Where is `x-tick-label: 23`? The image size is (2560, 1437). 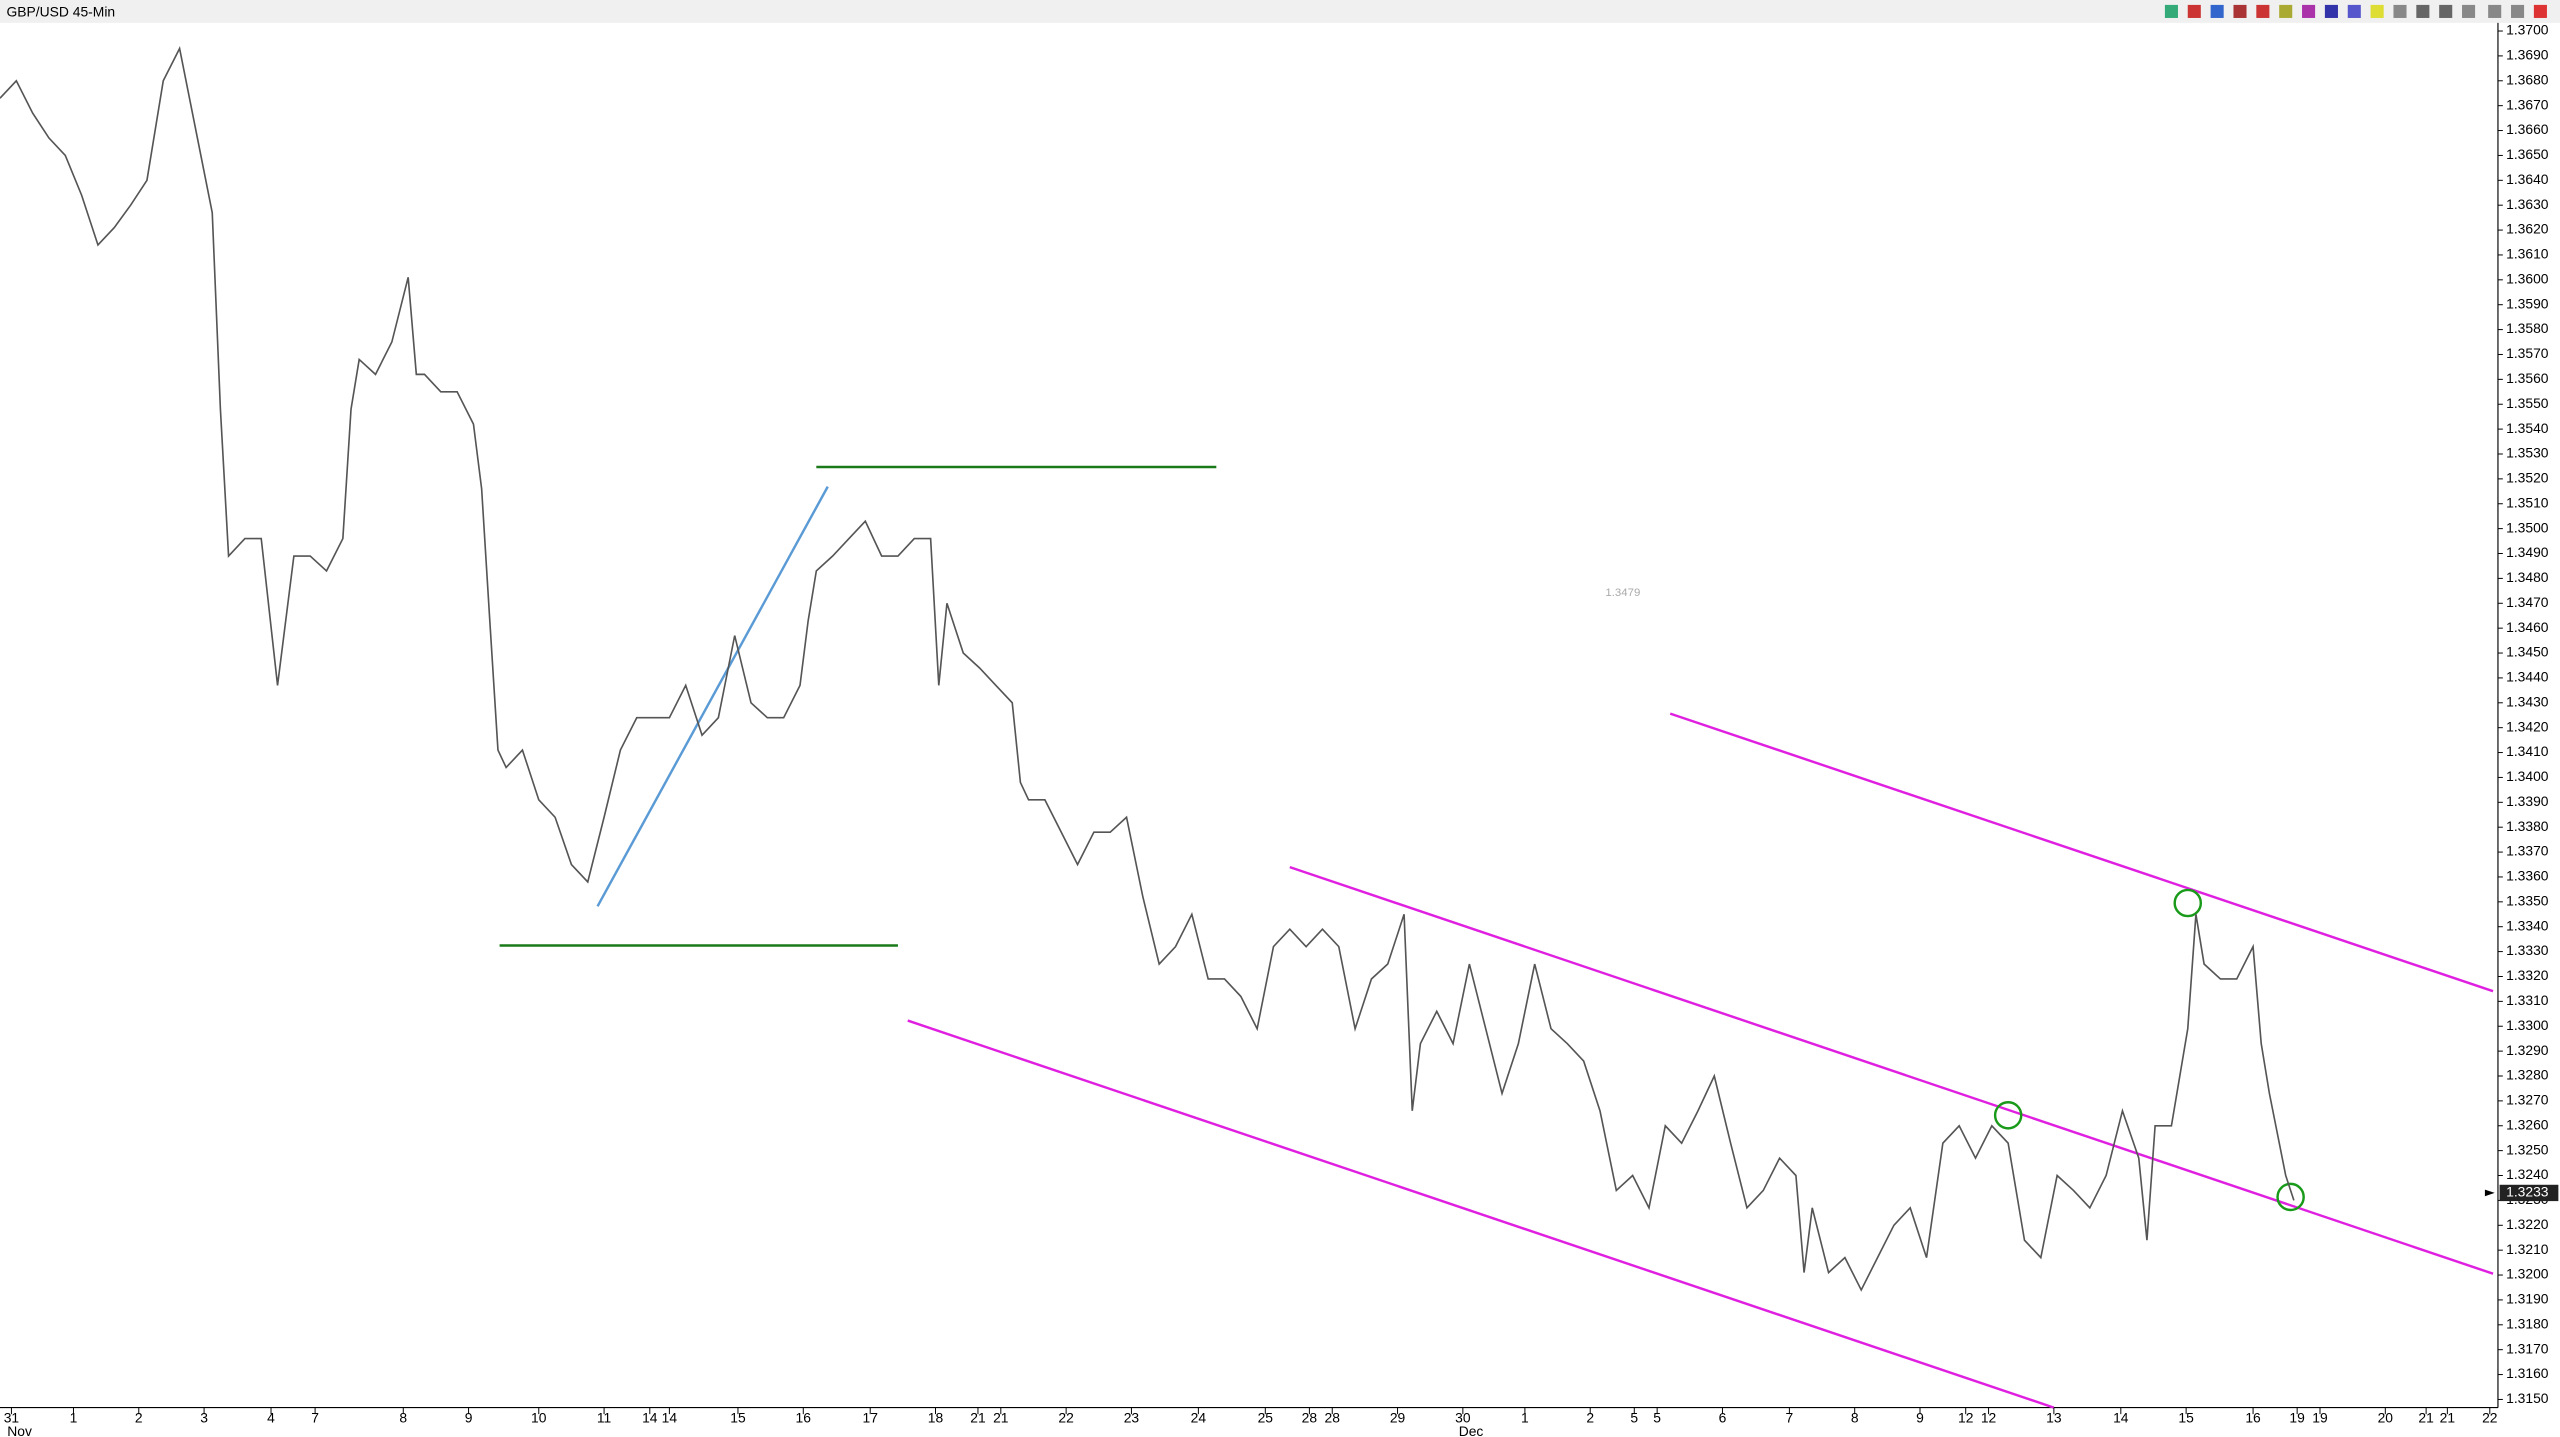
x-tick-label: 23 is located at coordinates (1132, 1418).